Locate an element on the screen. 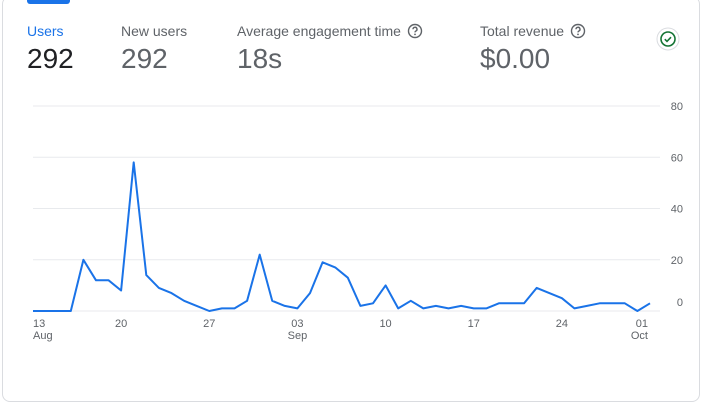 This screenshot has width=704, height=408. x-tick-label: 01 is located at coordinates (642, 324).